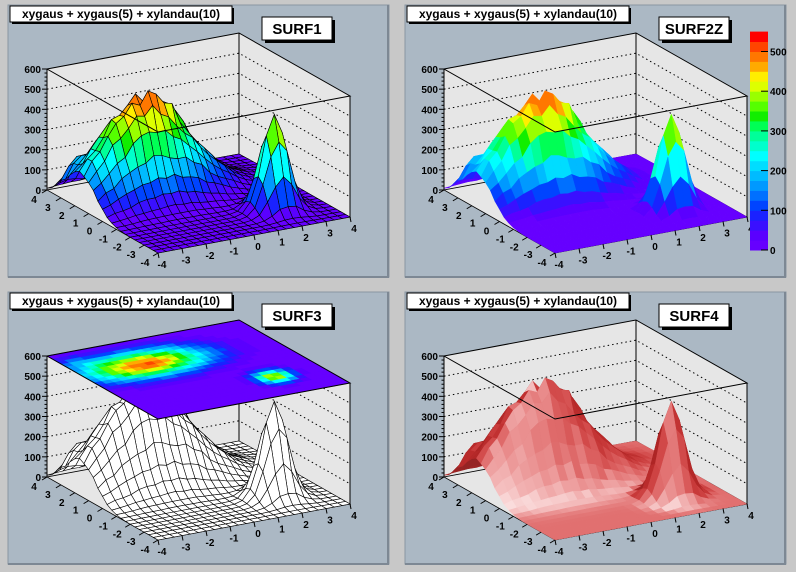 This screenshot has height=572, width=796. Describe the element at coordinates (296, 29) in the screenshot. I see `draw-option-label: SURF1` at that location.